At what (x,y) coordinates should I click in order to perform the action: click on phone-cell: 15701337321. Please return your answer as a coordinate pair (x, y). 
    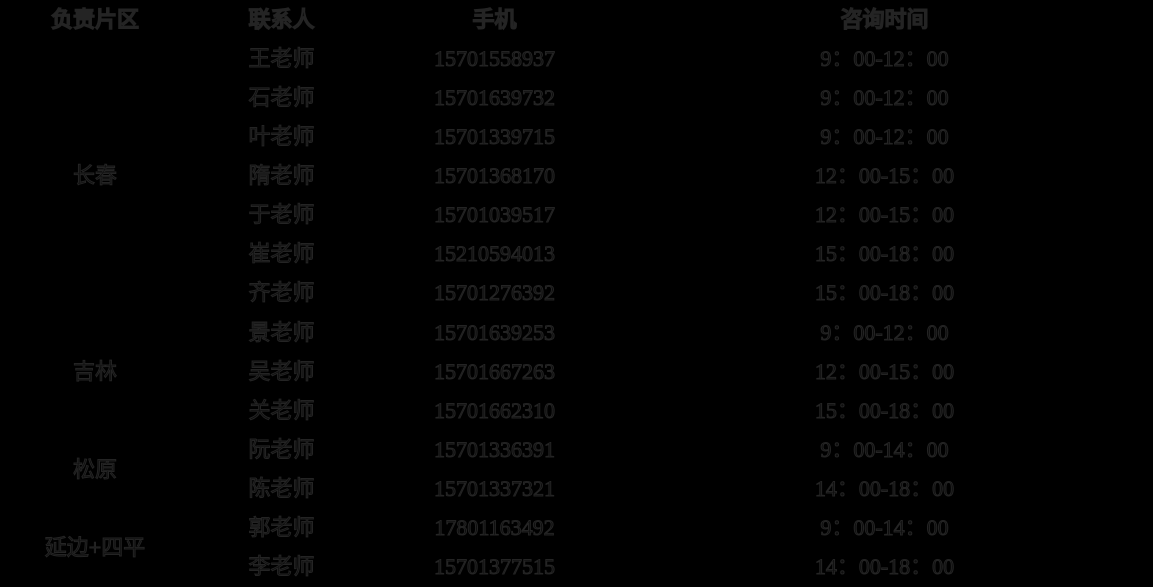
    Looking at the image, I should click on (495, 489).